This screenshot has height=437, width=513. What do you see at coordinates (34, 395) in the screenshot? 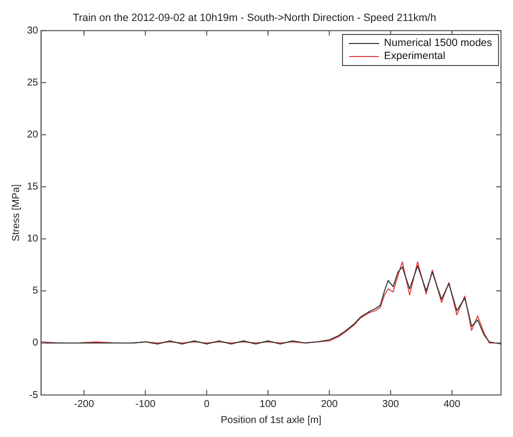
I see `y-tick-label: -5` at bounding box center [34, 395].